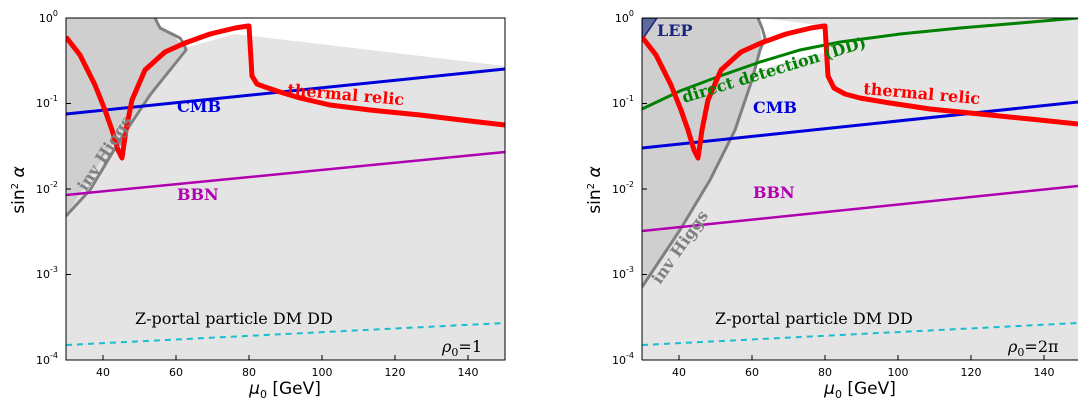 Image resolution: width=1078 pixels, height=399 pixels. Describe the element at coordinates (650, 30) in the screenshot. I see `lep-region-right` at that location.